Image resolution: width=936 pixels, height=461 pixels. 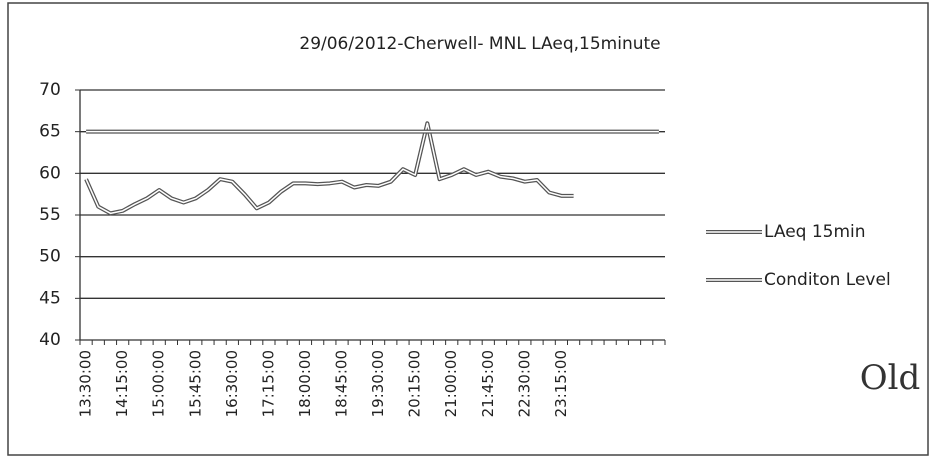 I want to click on x-tick-label: 18:45:00, so click(x=342, y=383).